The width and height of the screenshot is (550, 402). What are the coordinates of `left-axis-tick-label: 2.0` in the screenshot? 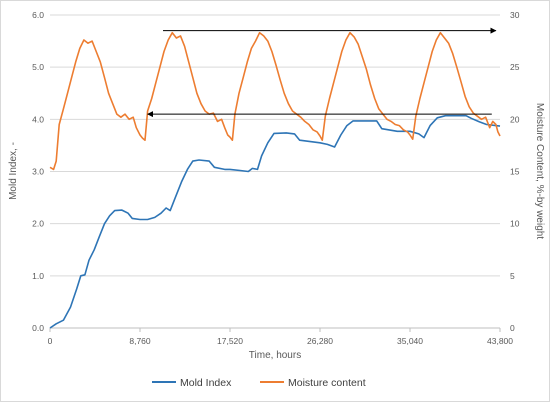 It's located at (38, 224).